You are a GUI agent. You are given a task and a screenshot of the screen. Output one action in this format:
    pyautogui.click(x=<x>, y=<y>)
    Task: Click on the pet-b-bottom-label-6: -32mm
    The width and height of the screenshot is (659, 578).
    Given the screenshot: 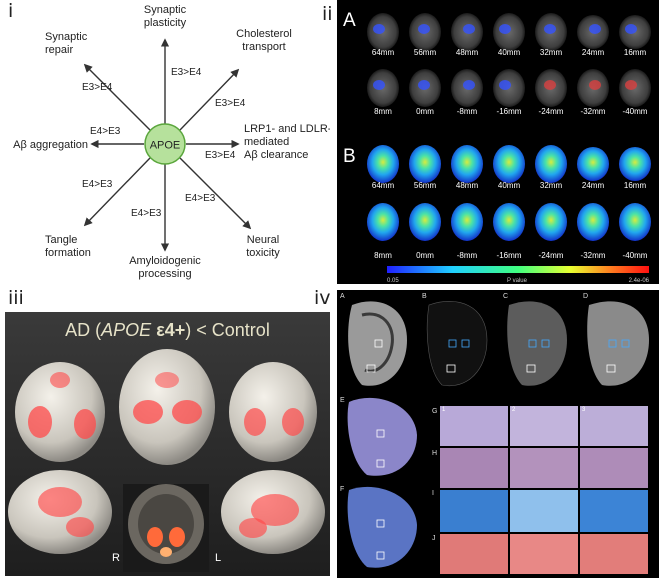 What is the action you would take?
    pyautogui.click(x=593, y=255)
    